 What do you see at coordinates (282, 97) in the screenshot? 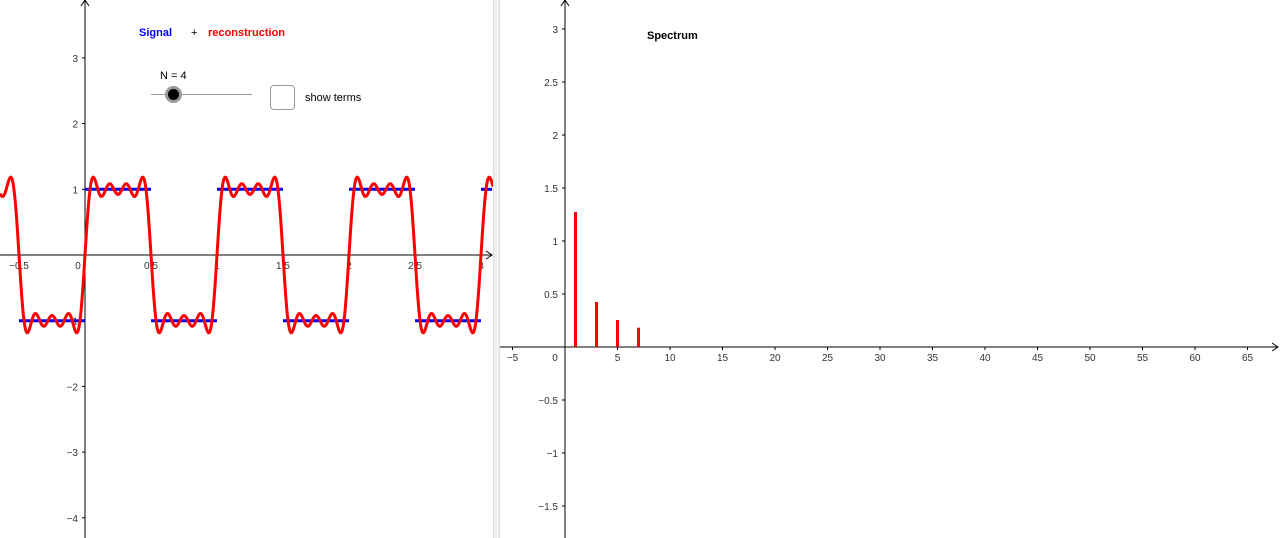
I see `show-terms-checkbox` at bounding box center [282, 97].